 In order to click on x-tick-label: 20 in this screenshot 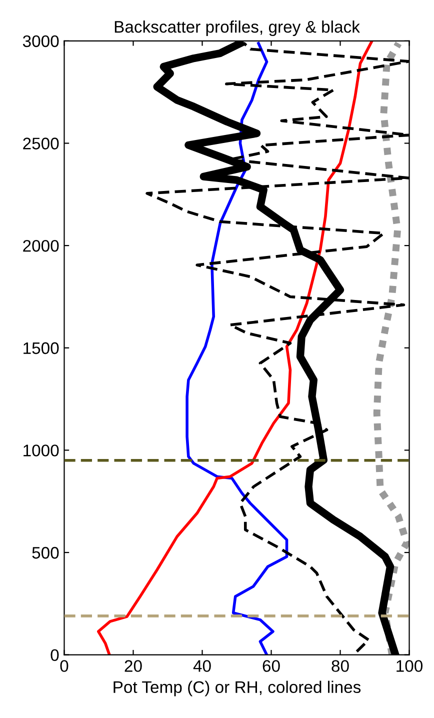, I will do `click(133, 666)`.